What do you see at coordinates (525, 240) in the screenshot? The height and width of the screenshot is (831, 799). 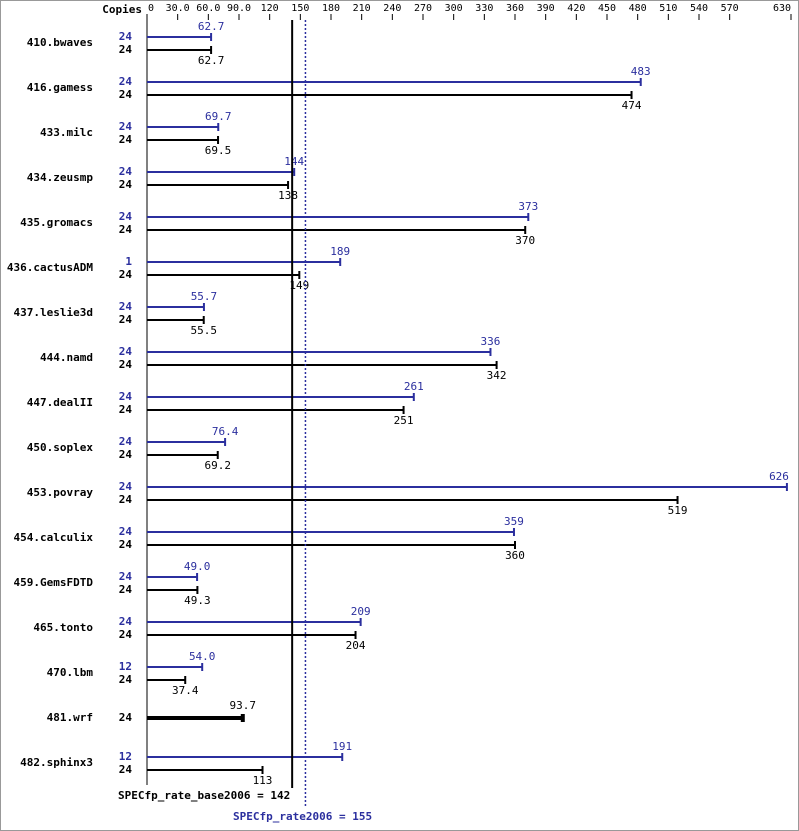 I see `base-value-label: 370` at bounding box center [525, 240].